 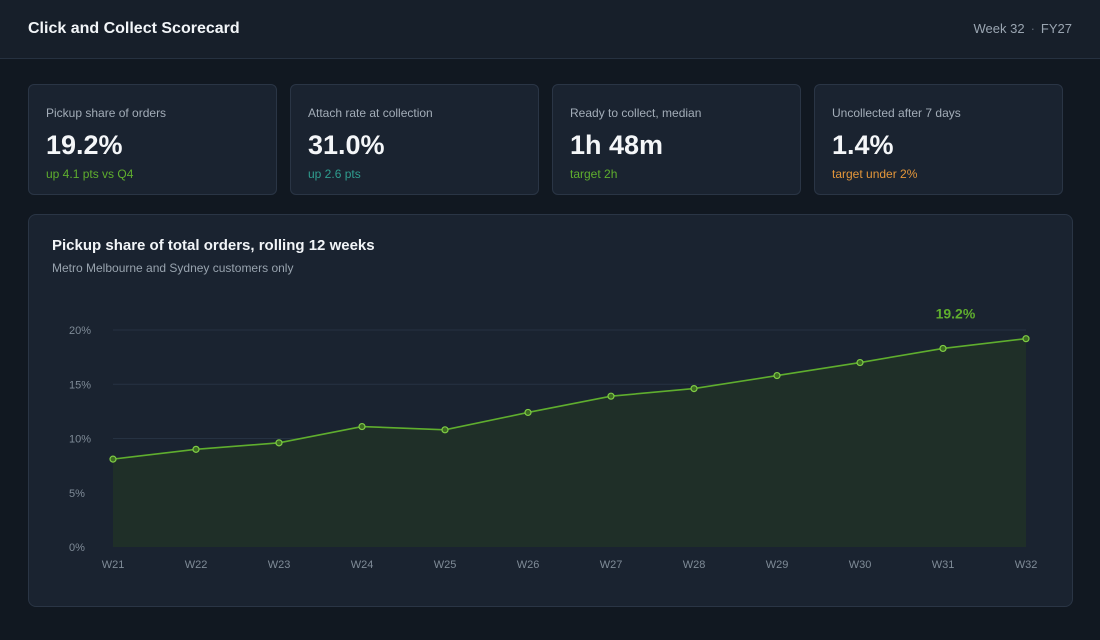 I want to click on kpi-value: 1.4%, so click(x=863, y=145).